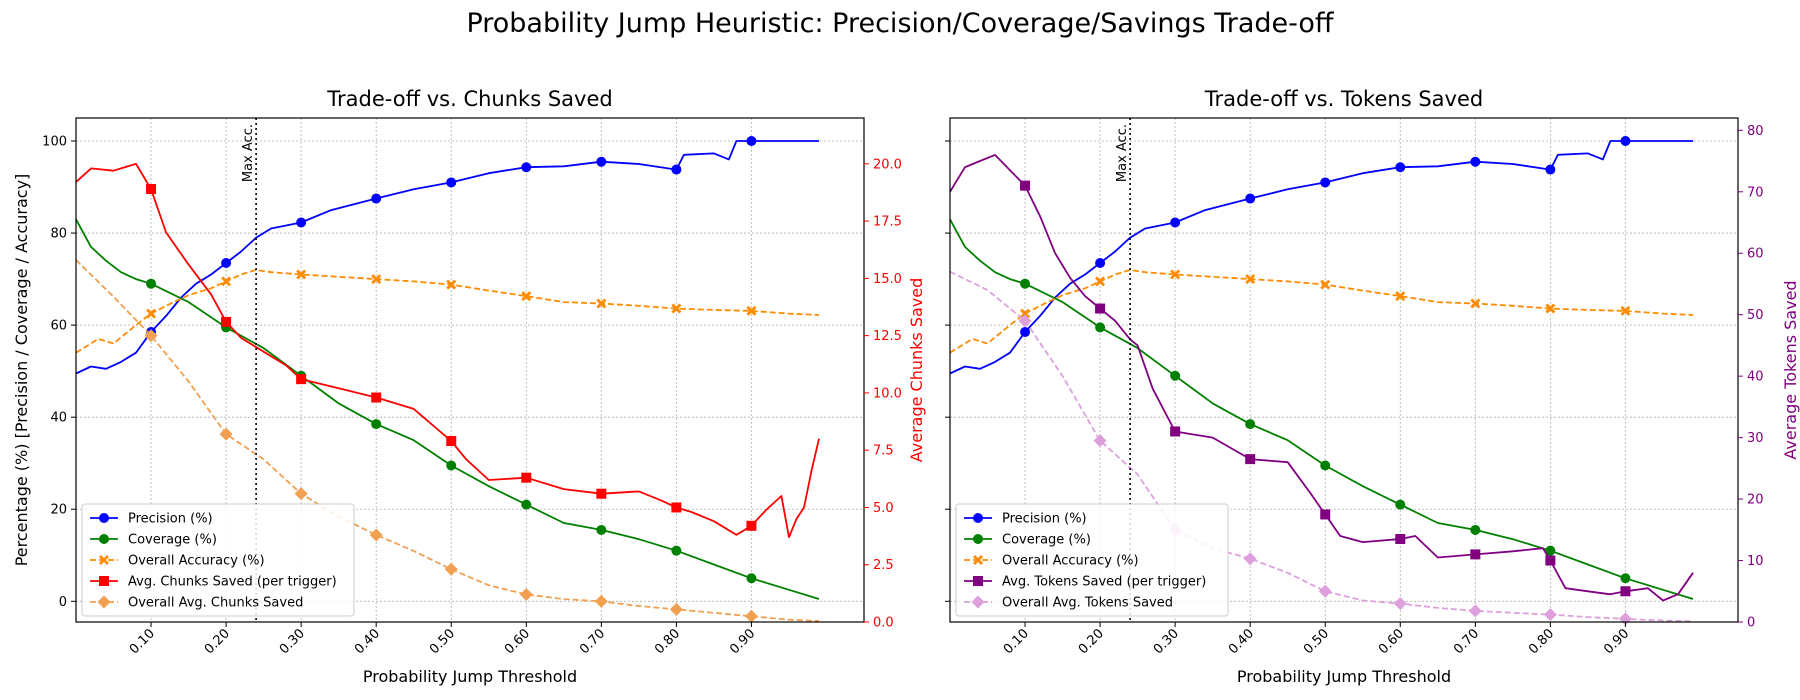 Image resolution: width=1800 pixels, height=700 pixels. What do you see at coordinates (292, 641) in the screenshot?
I see `x-tick-label: 0.30` at bounding box center [292, 641].